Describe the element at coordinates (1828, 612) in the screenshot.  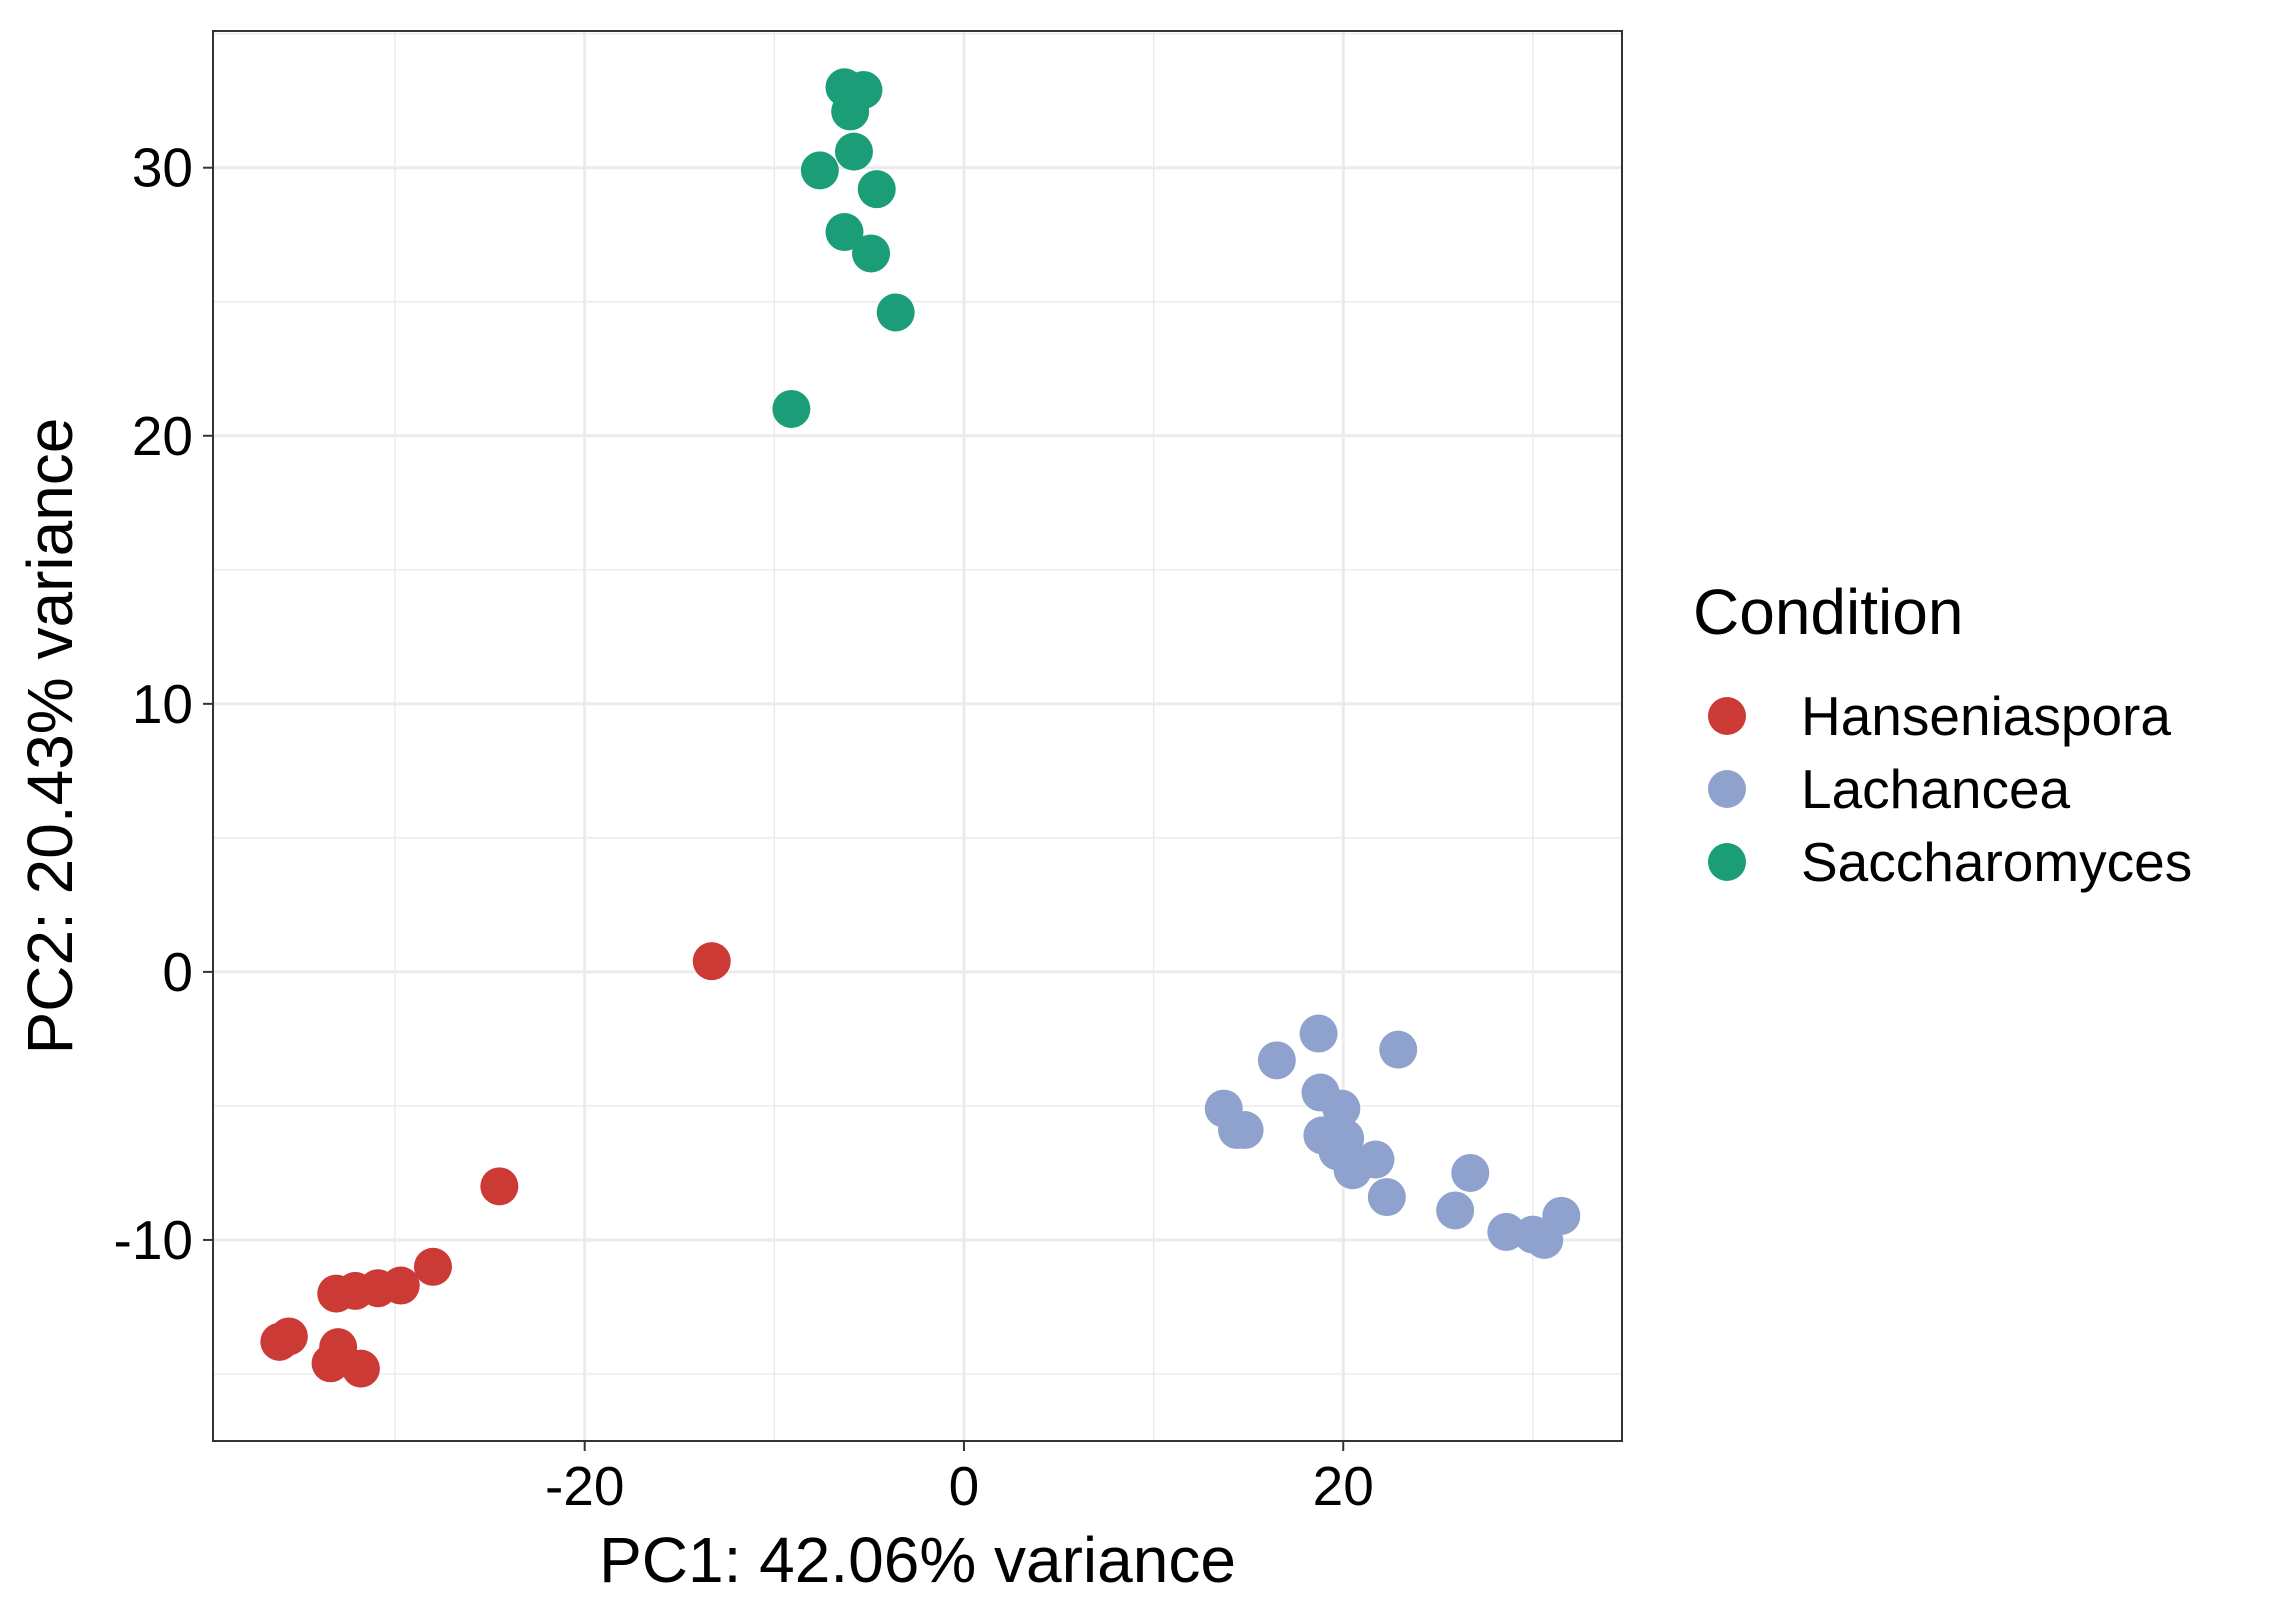
I see `legend-title: Condition` at that location.